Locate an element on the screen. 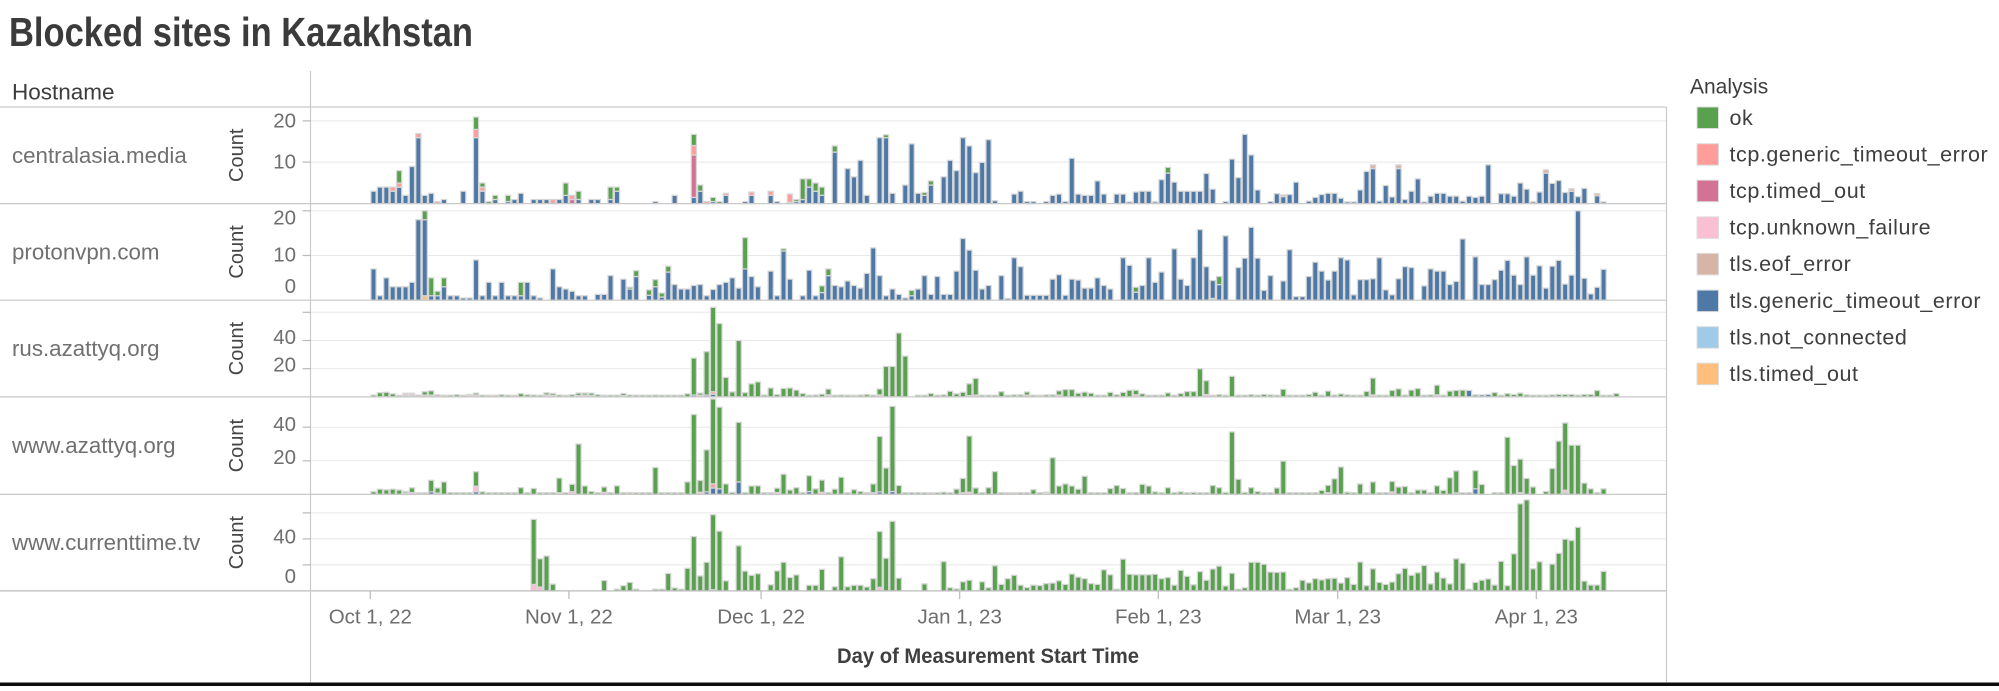  svg-text: tls.timed_out is located at coordinates (1794, 374).